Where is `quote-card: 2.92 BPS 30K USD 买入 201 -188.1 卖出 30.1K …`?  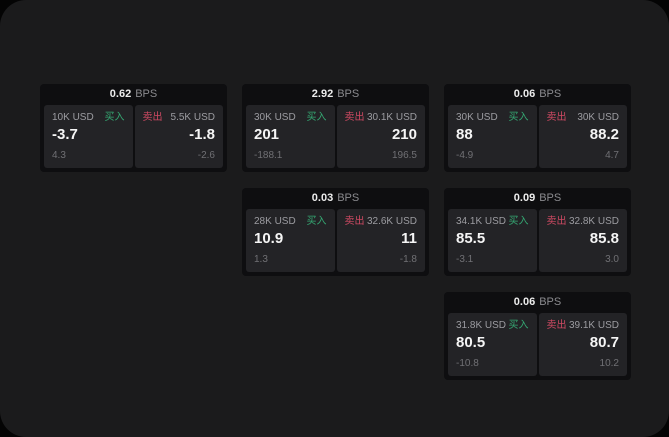 quote-card: 2.92 BPS 30K USD 买入 201 -188.1 卖出 30.1K … is located at coordinates (335, 128).